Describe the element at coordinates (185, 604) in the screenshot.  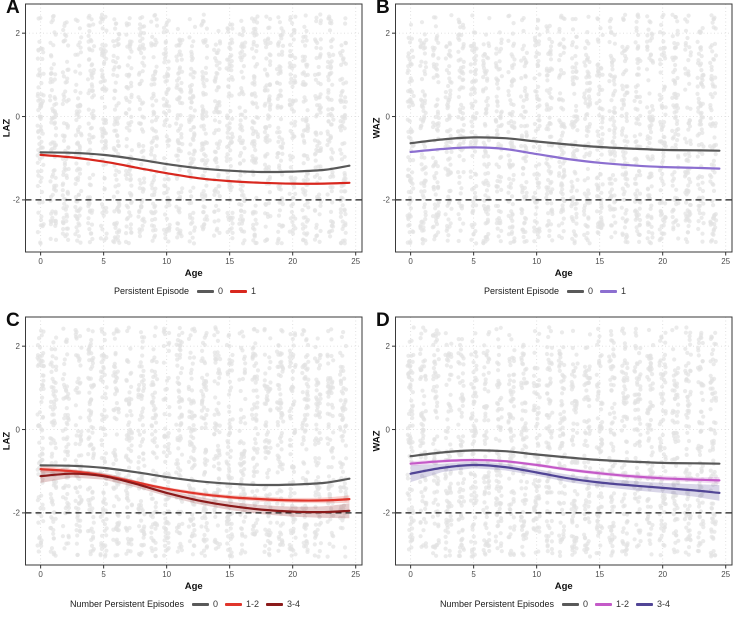
I see `panel-c-legend: Number Persistent Episodes 0 1-2 3-4` at that location.